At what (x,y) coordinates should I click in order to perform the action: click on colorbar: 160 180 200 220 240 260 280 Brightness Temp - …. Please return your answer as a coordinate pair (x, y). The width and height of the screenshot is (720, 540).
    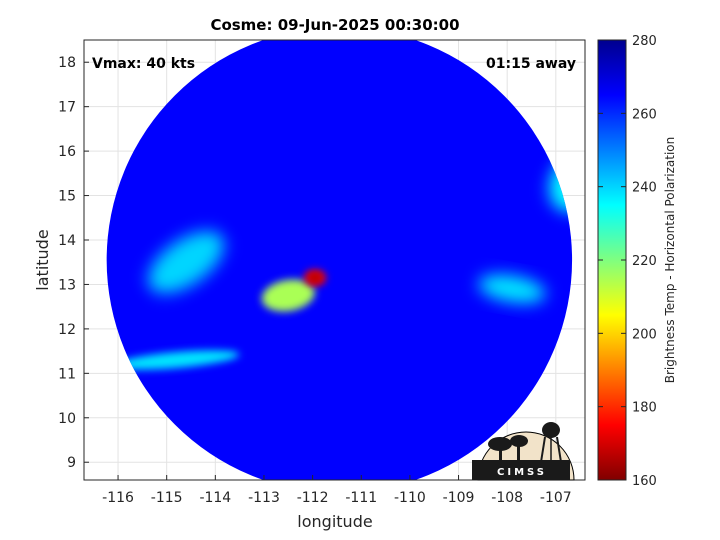
    Looking at the image, I should click on (637, 261).